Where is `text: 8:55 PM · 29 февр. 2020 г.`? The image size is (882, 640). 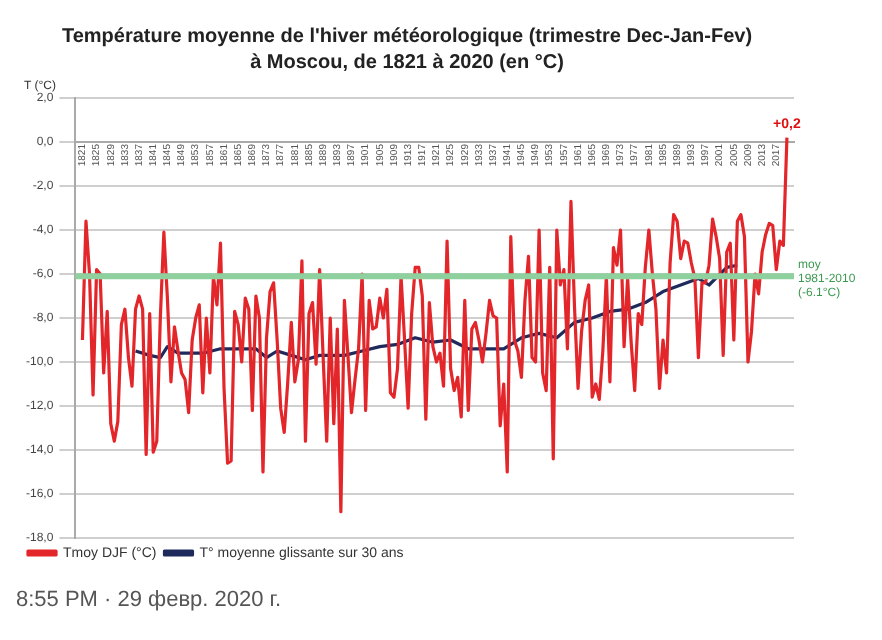 text: 8:55 PM · 29 февр. 2020 г. is located at coordinates (150, 600).